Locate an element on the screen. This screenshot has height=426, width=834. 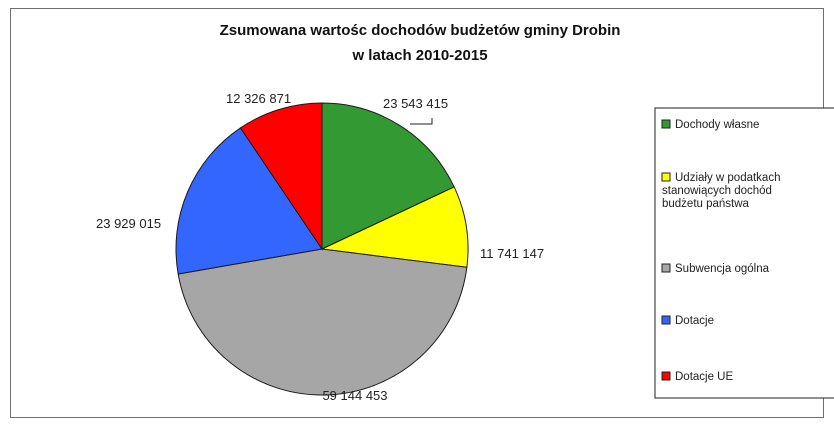
data-label-3: 59 144 453 is located at coordinates (354, 395).